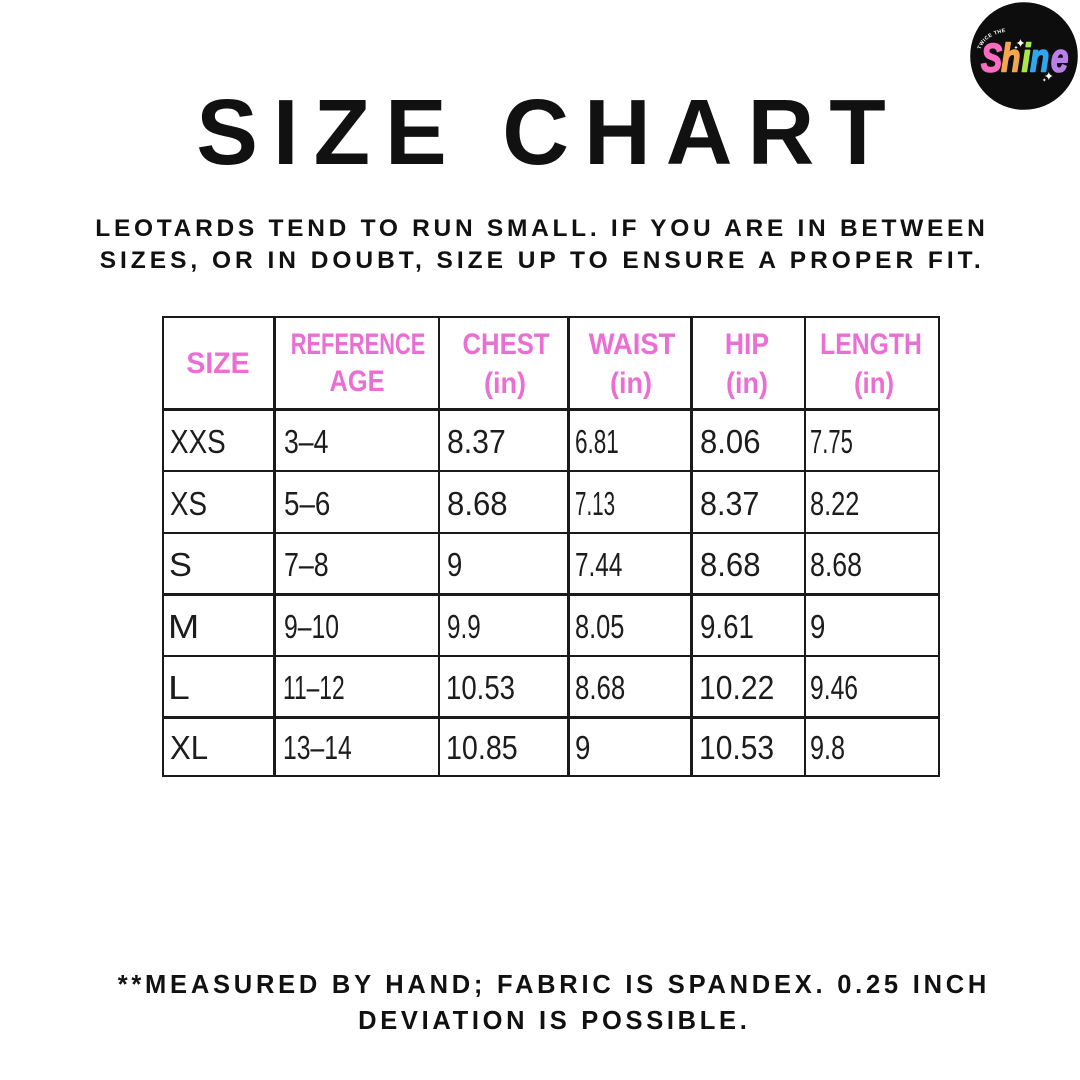  What do you see at coordinates (1026, 56) in the screenshot?
I see `svg-text: i` at bounding box center [1026, 56].